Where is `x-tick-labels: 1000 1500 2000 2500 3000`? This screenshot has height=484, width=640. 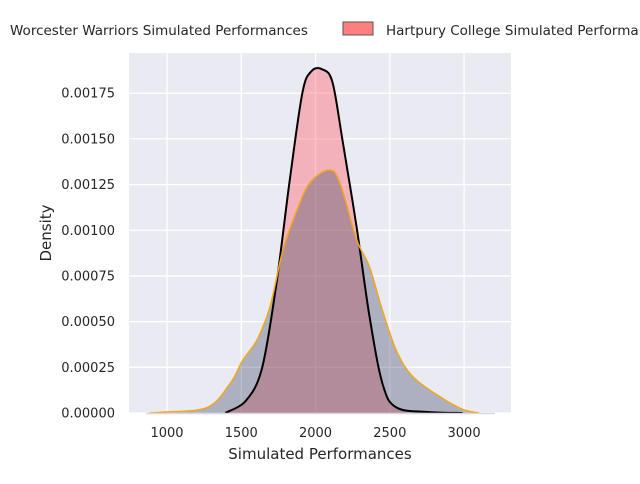 x-tick-labels: 1000 1500 2000 2500 3000 is located at coordinates (315, 433).